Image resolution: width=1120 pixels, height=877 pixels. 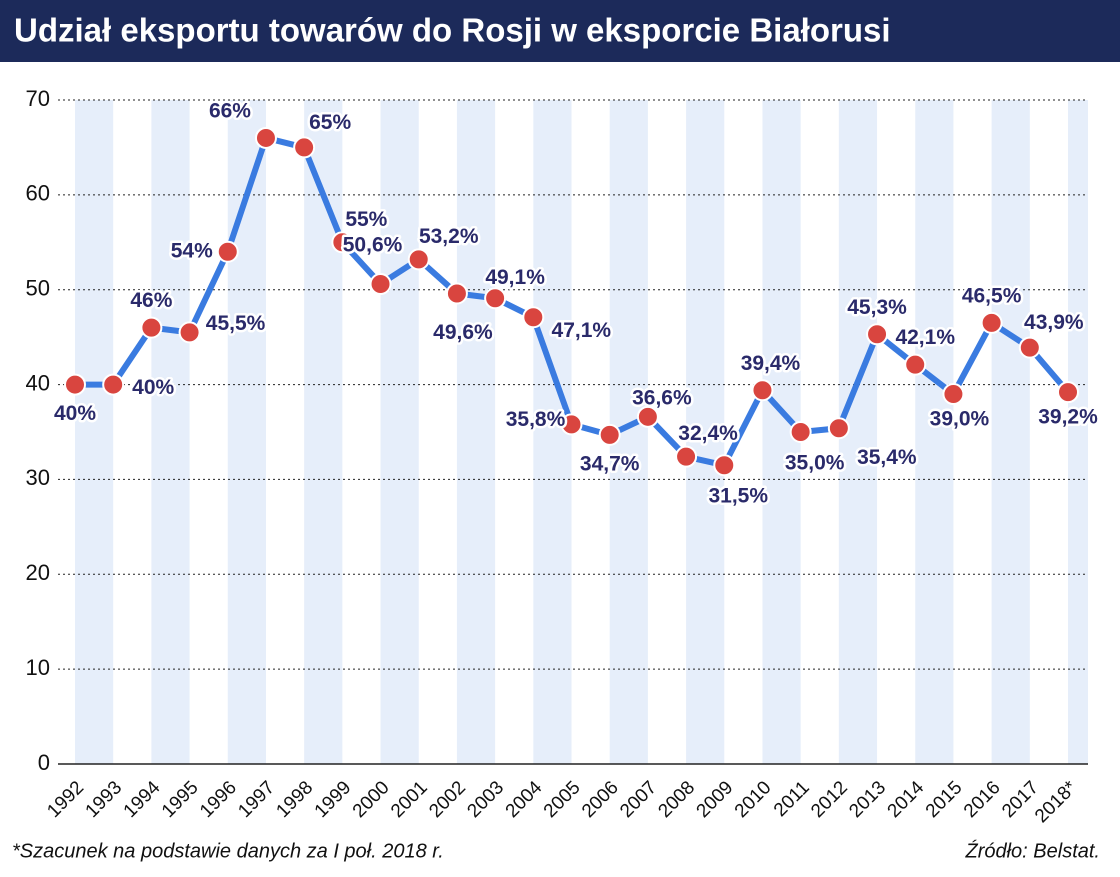 What do you see at coordinates (449, 236) in the screenshot?
I see `value-label: 53,2%` at bounding box center [449, 236].